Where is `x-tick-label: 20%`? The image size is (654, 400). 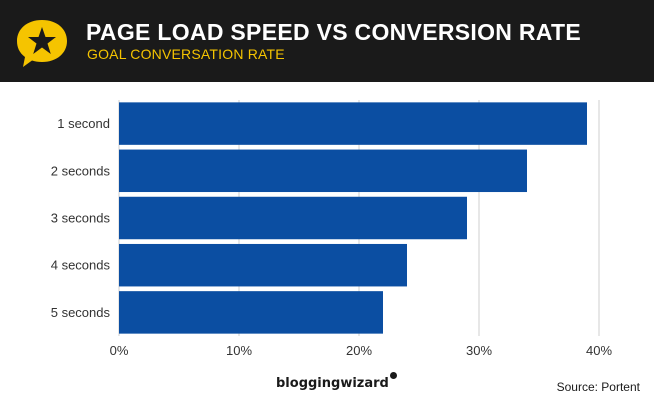
x-tick-label: 20% is located at coordinates (359, 350).